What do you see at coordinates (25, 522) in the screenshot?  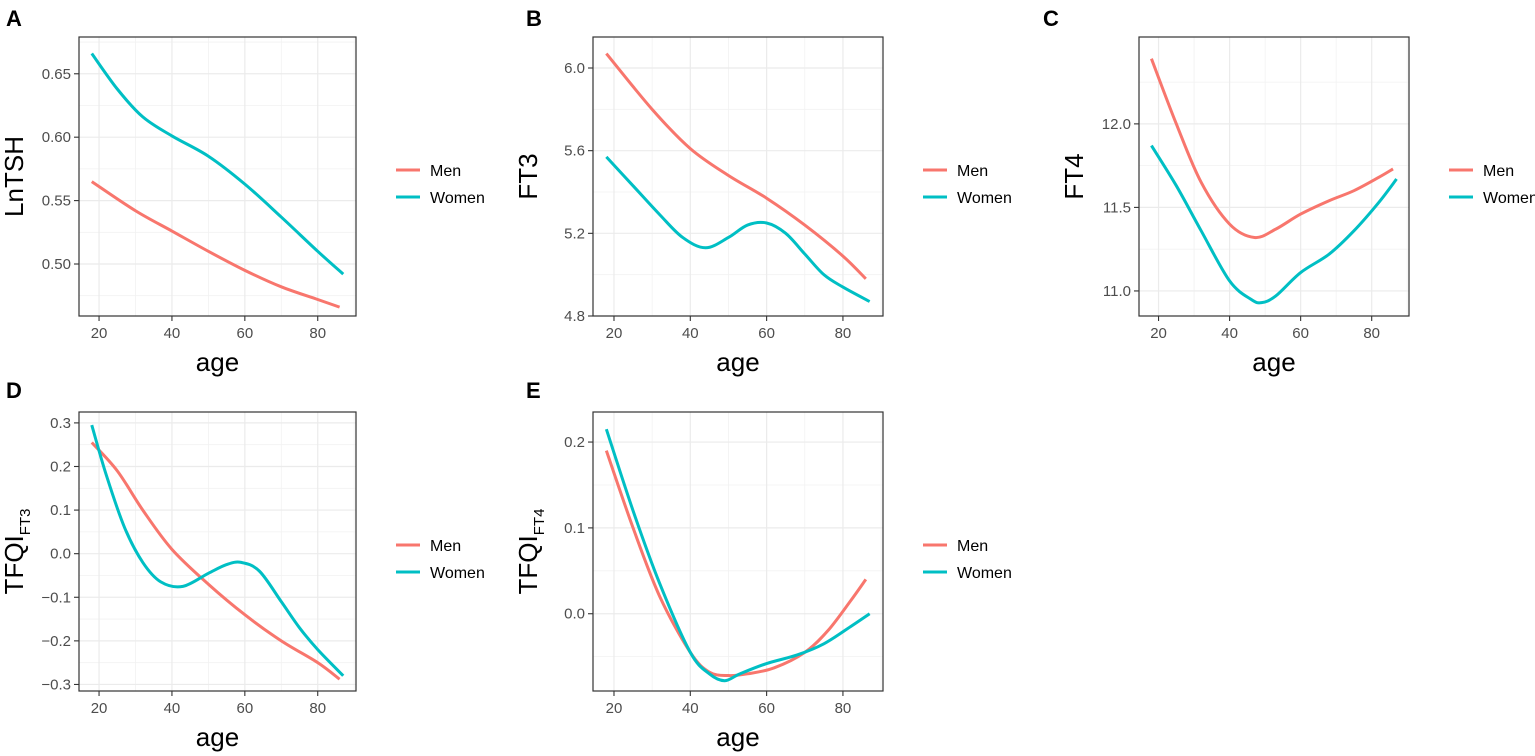 I see `y-axis-title-subscript: FT3` at bounding box center [25, 522].